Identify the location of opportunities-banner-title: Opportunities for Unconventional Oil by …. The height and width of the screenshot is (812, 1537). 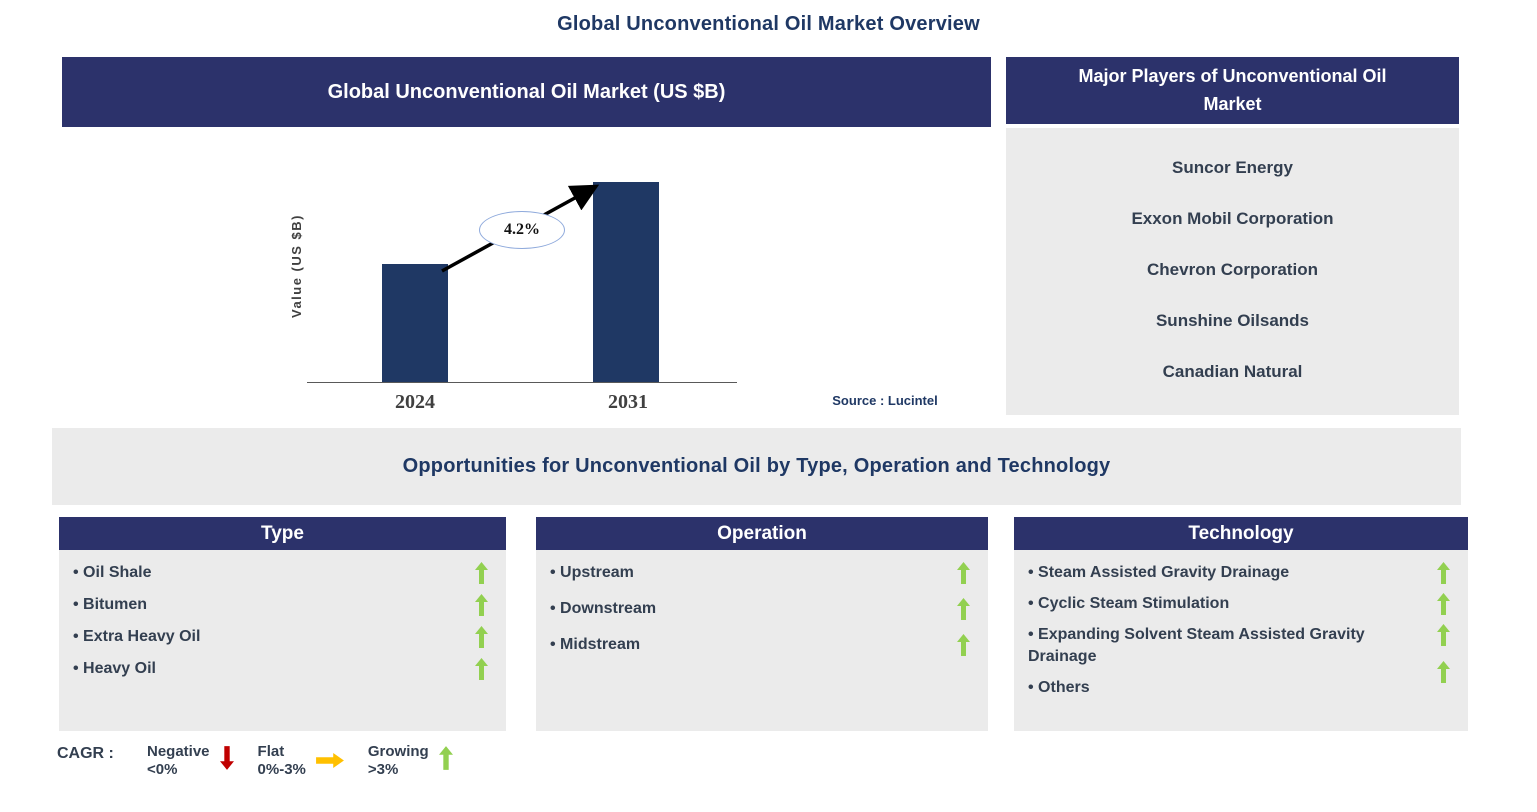
(756, 466).